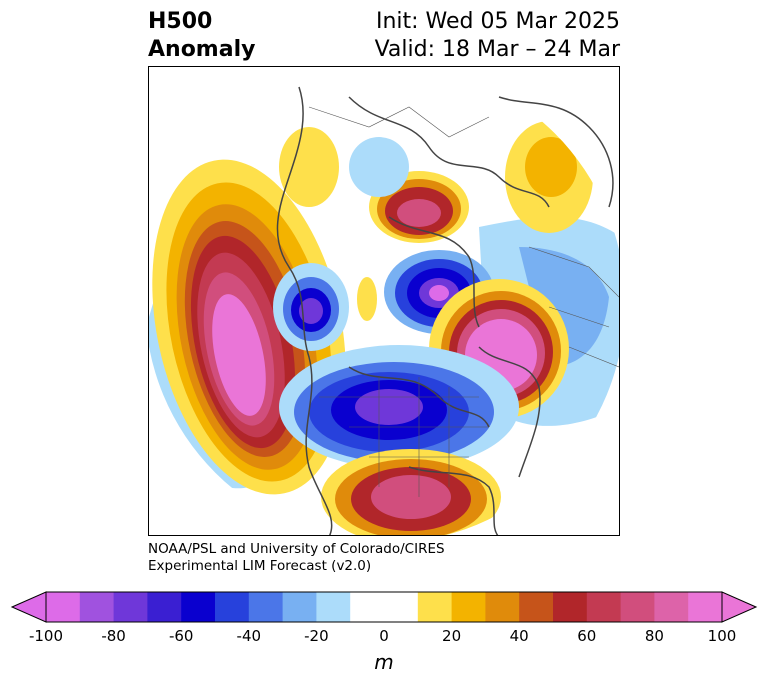 The image size is (768, 686). I want to click on colorbar-tick-label: 100, so click(722, 636).